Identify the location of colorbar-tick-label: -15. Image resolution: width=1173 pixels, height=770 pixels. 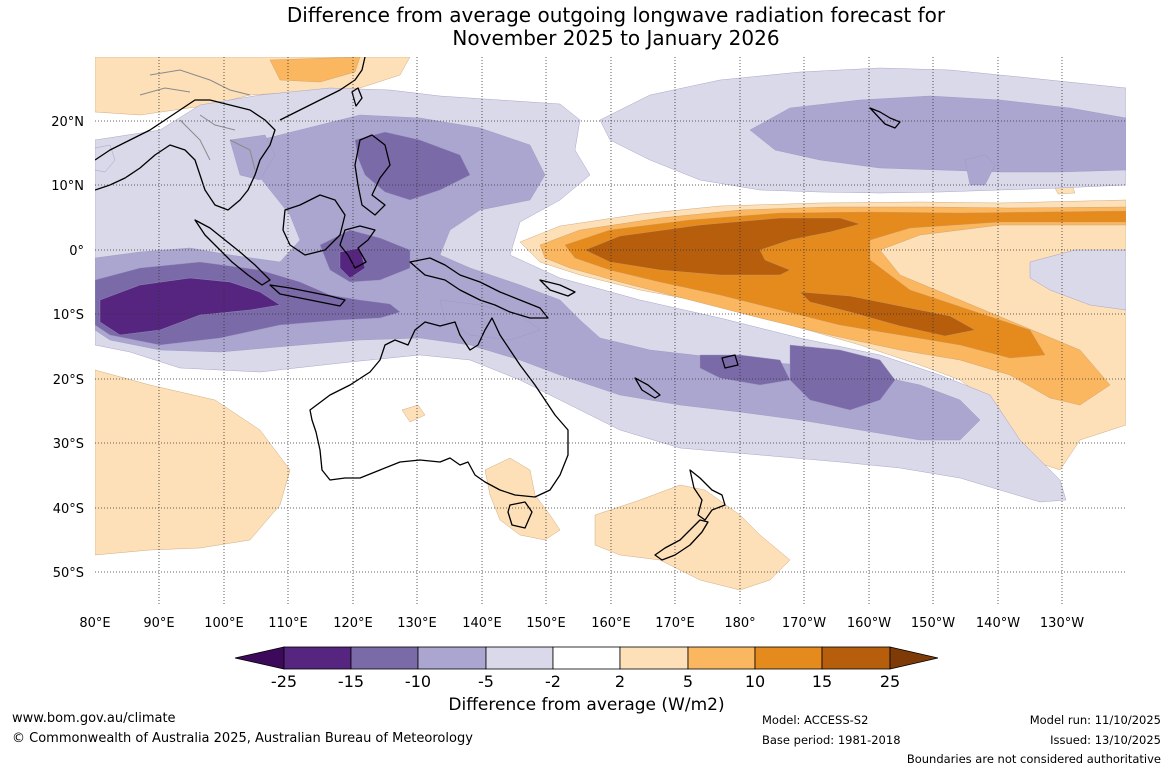
(351, 681).